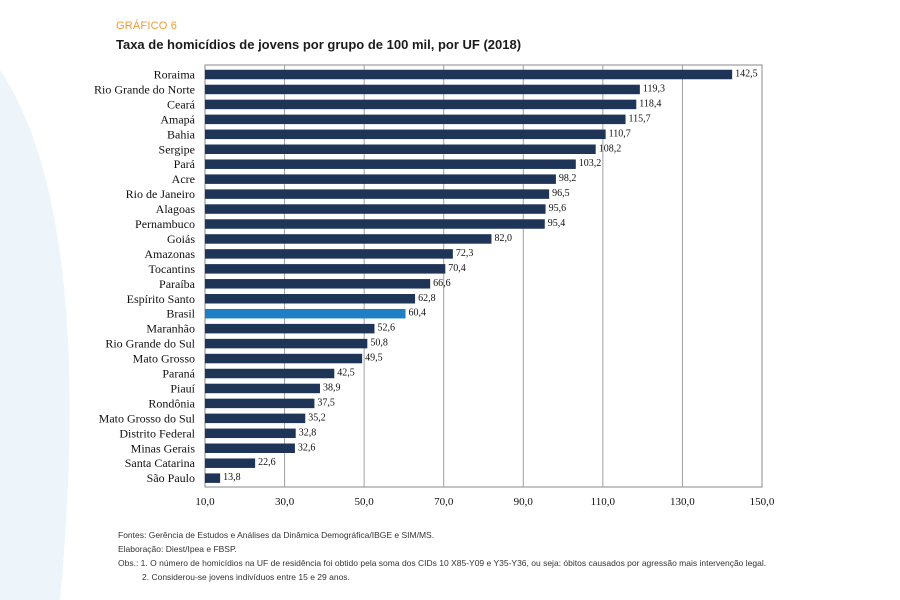  What do you see at coordinates (485, 502) in the screenshot?
I see `x-axis-tick-labels: 10,0 30,0 50,0 70,0 90,0 110,0 130,0 150,0` at bounding box center [485, 502].